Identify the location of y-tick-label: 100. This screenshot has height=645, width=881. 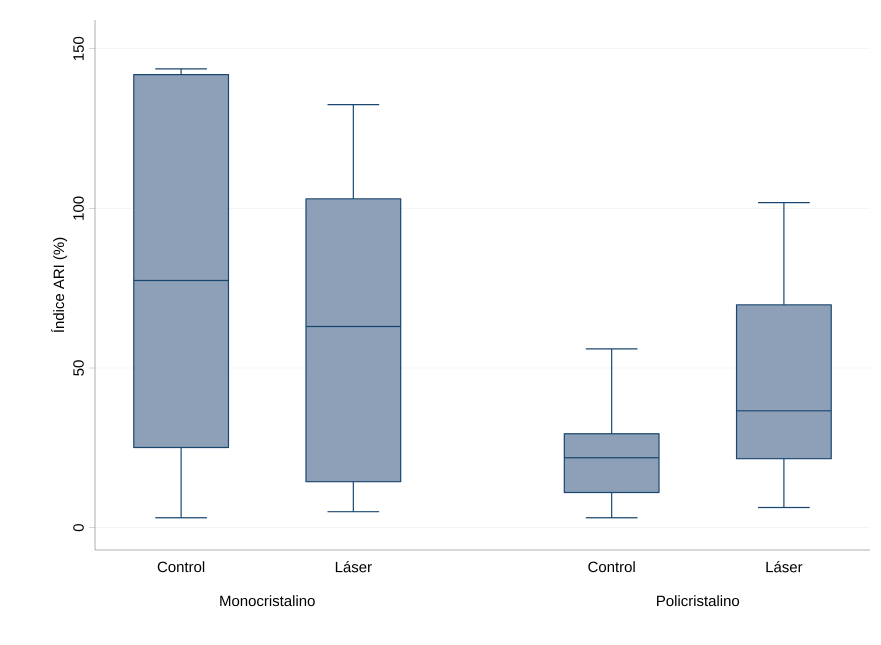
(78, 208).